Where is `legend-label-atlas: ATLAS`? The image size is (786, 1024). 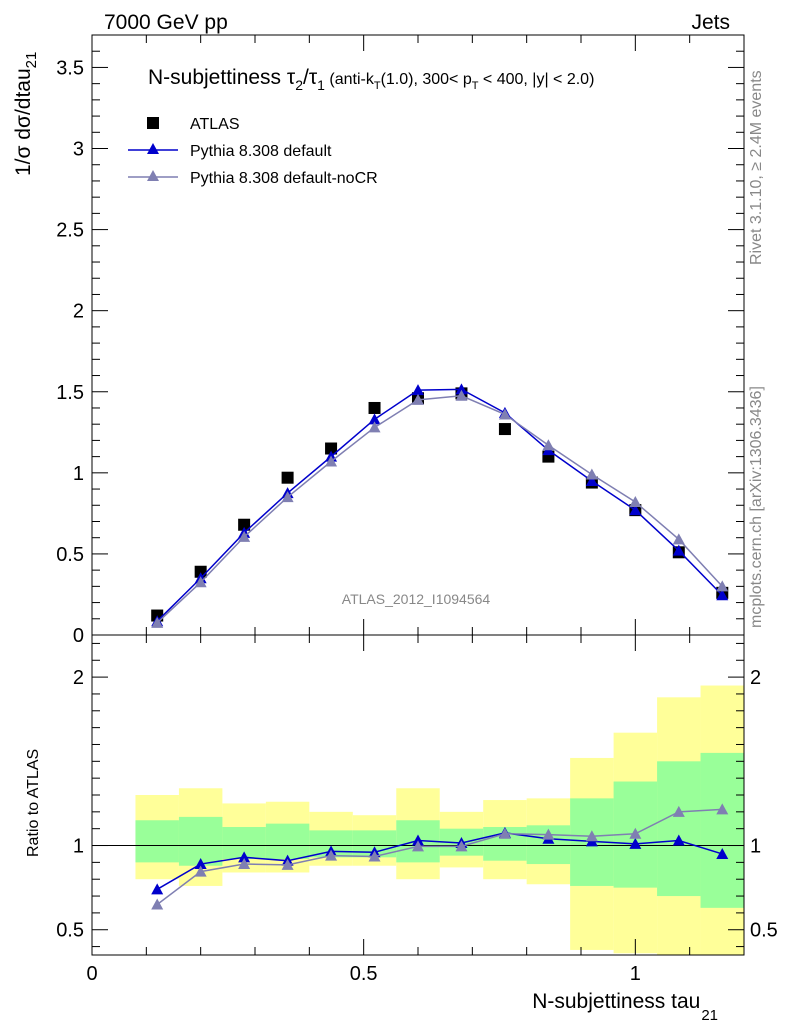 legend-label-atlas: ATLAS is located at coordinates (215, 124).